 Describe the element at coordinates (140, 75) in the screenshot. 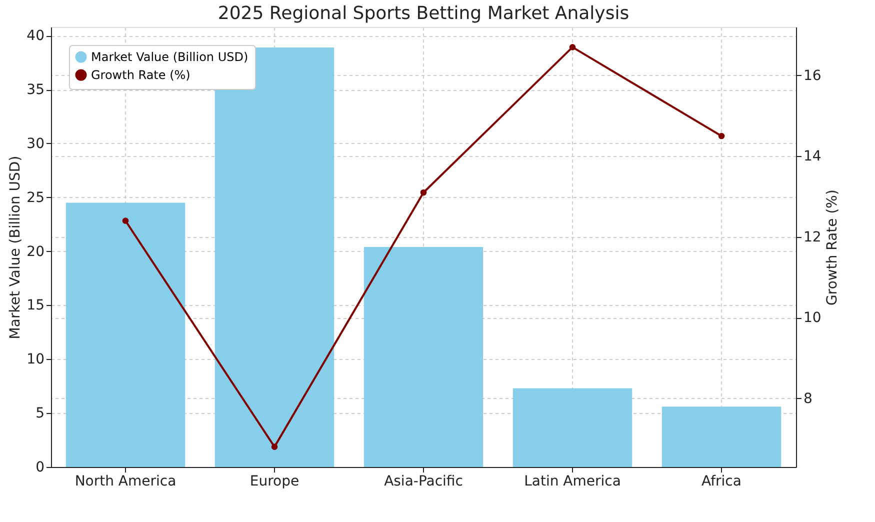

I see `legend-label: Growth Rate (%)` at that location.